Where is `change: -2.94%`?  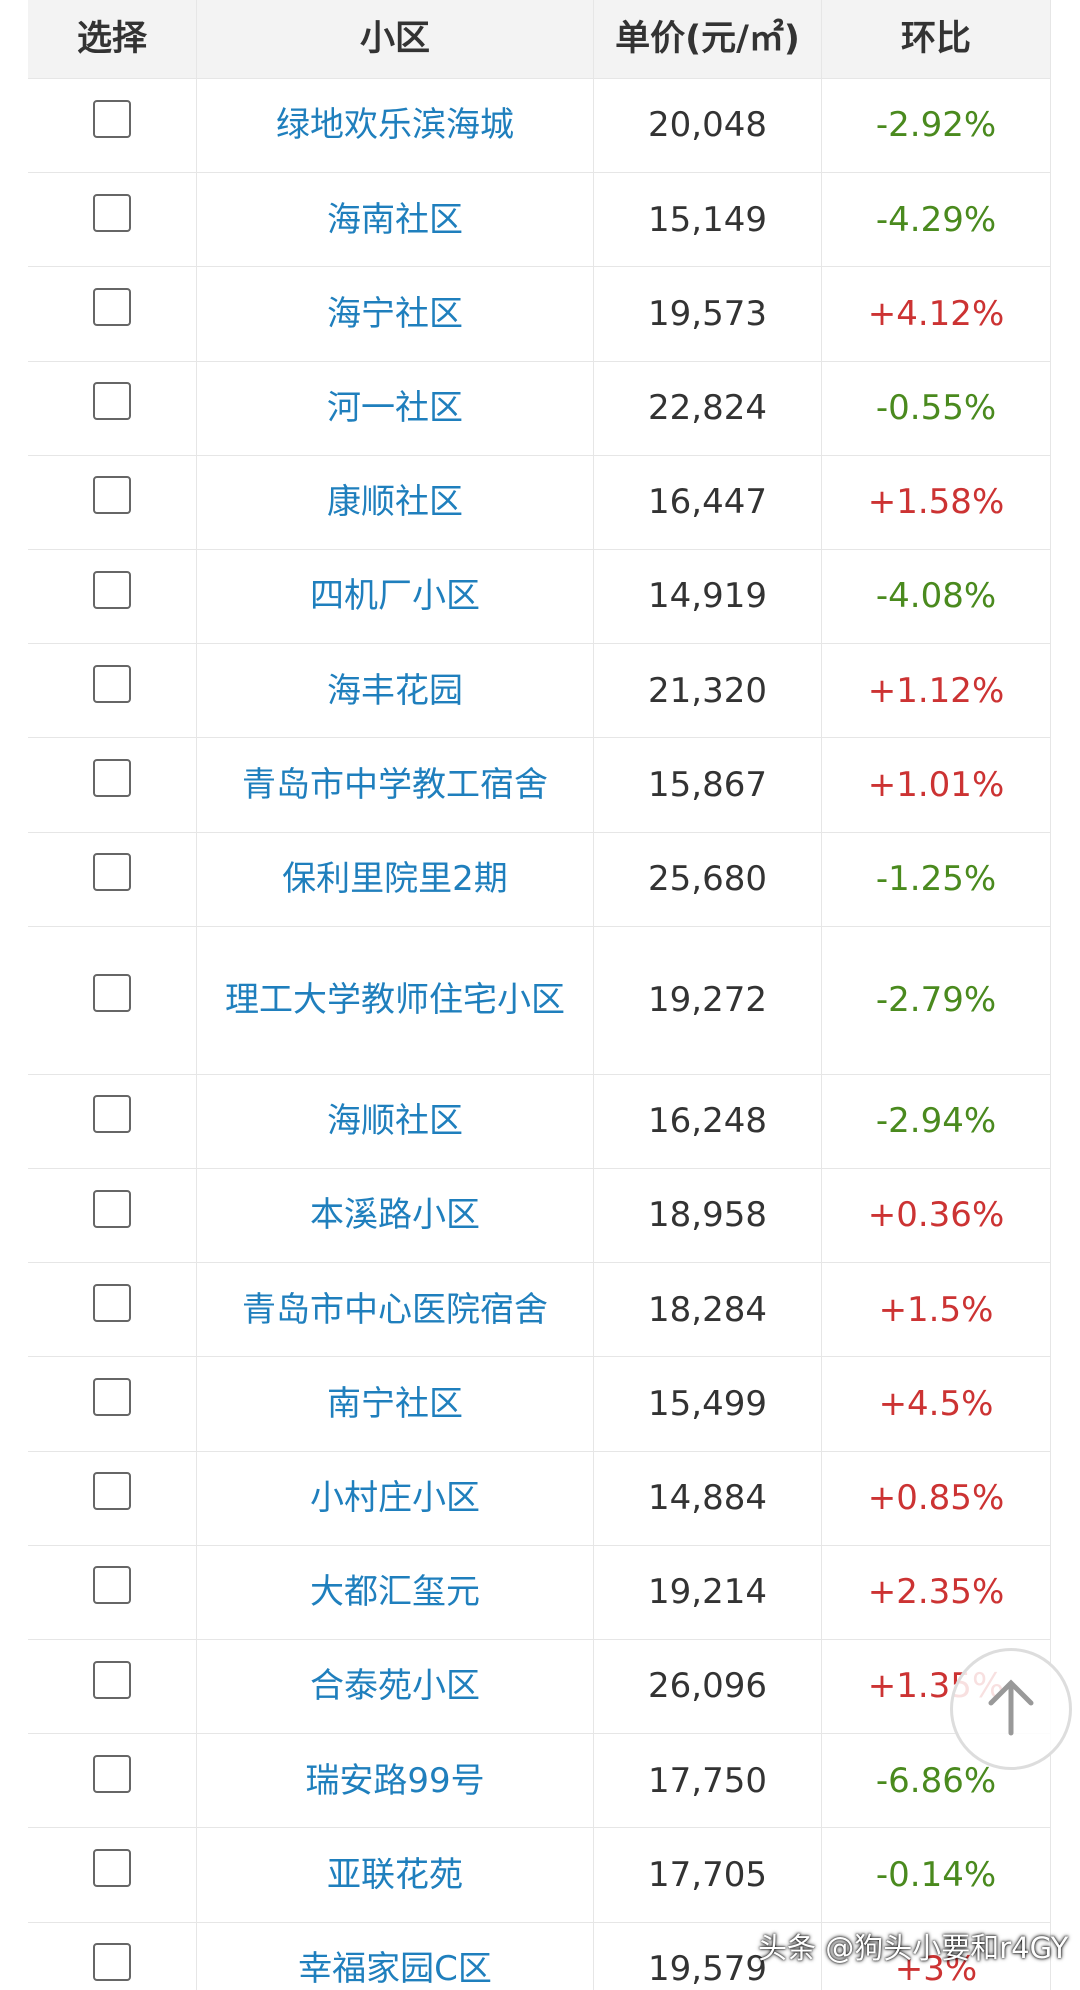
change: -2.94% is located at coordinates (936, 1121).